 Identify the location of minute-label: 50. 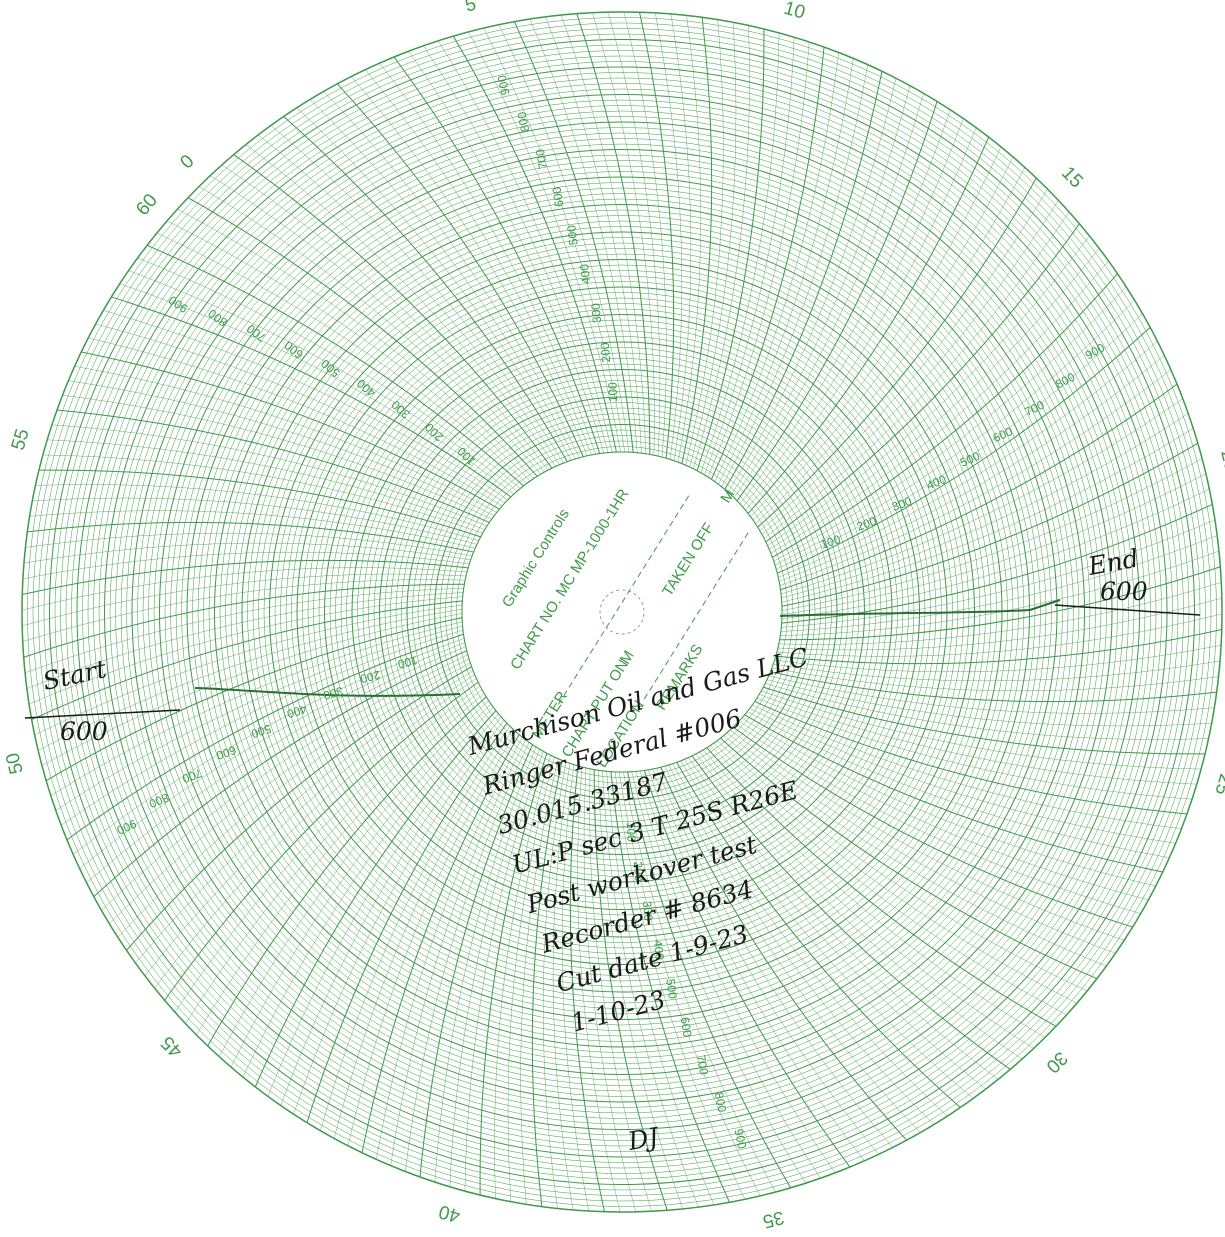
(14, 764).